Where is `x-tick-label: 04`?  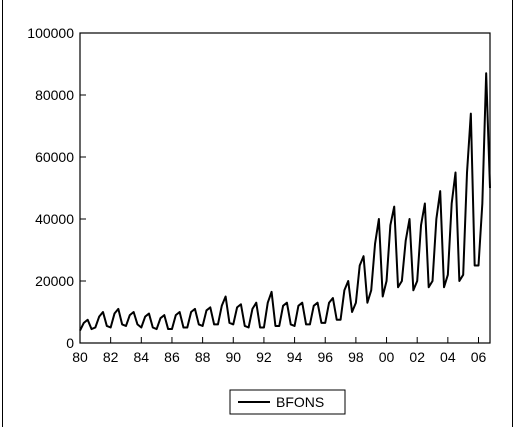 x-tick-label: 04 is located at coordinates (448, 357).